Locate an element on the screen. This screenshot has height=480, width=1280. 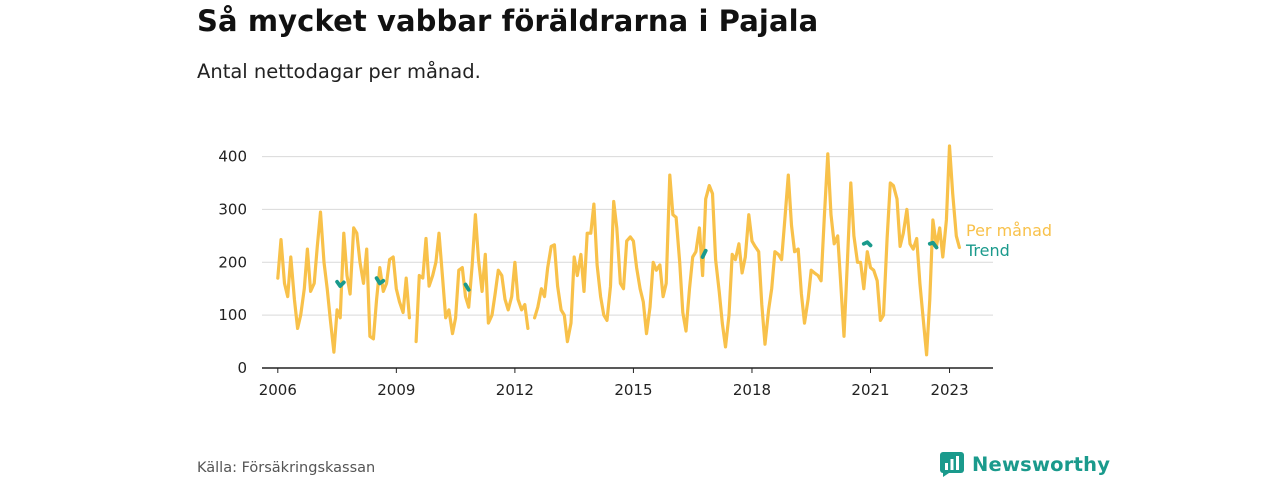
x-tick-label-2023: 2023 is located at coordinates (949, 390).